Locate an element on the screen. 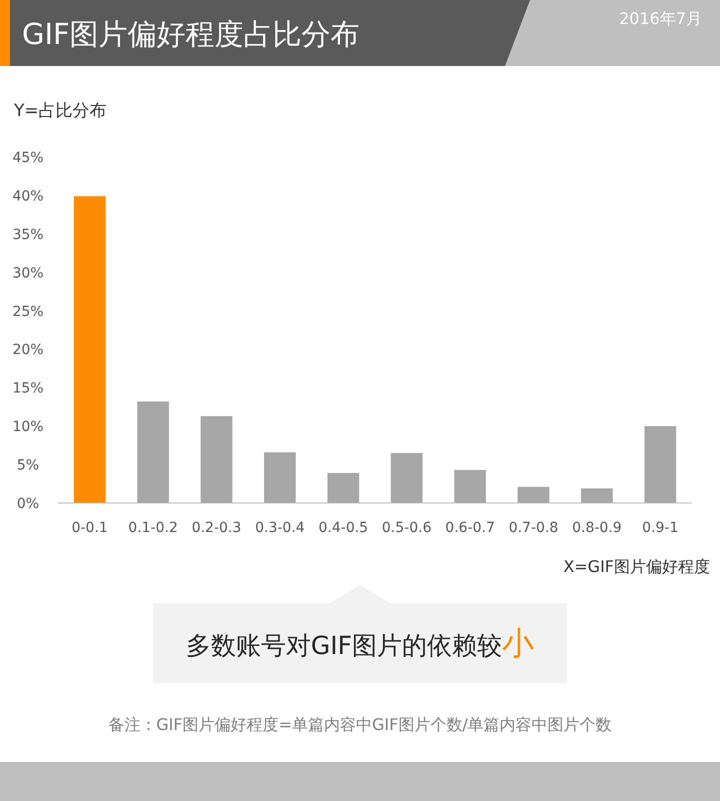  text: 备注：GIF图片偏好程度=单篇内容中GIF图片个数/单篇内容中图片个数 is located at coordinates (360, 724).